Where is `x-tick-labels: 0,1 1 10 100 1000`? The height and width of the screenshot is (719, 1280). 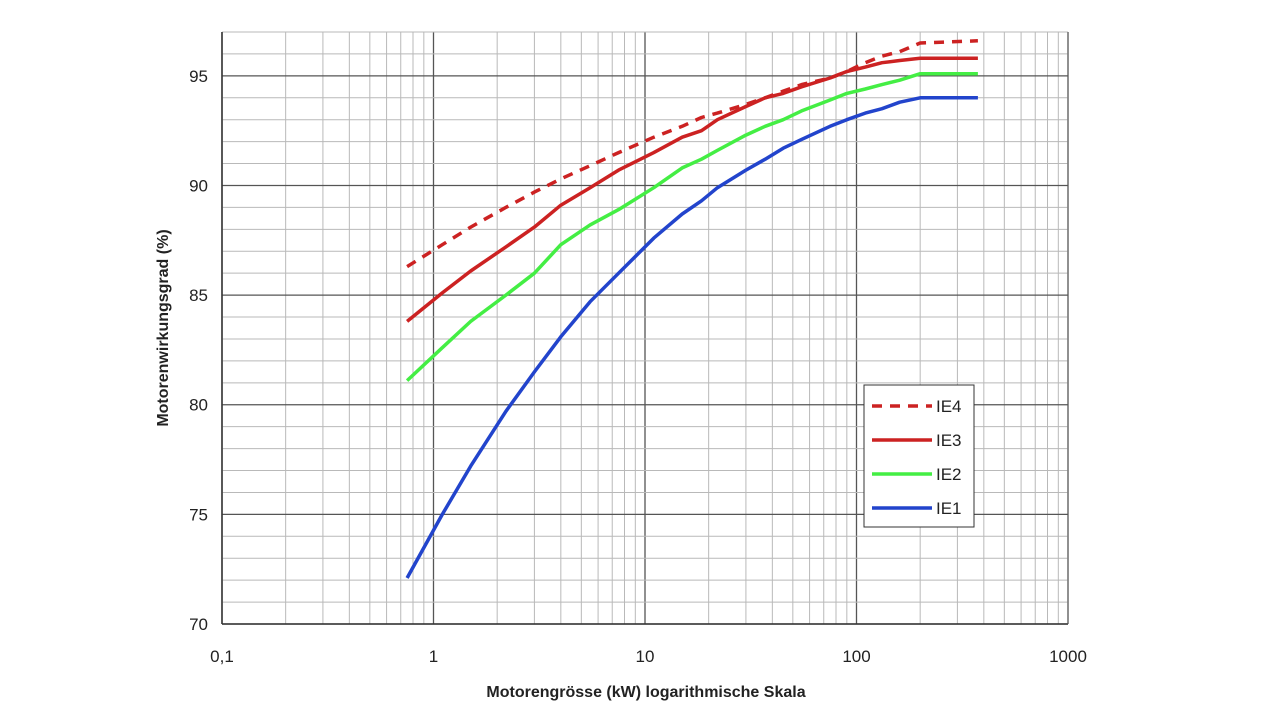 x-tick-labels: 0,1 1 10 100 1000 is located at coordinates (648, 656).